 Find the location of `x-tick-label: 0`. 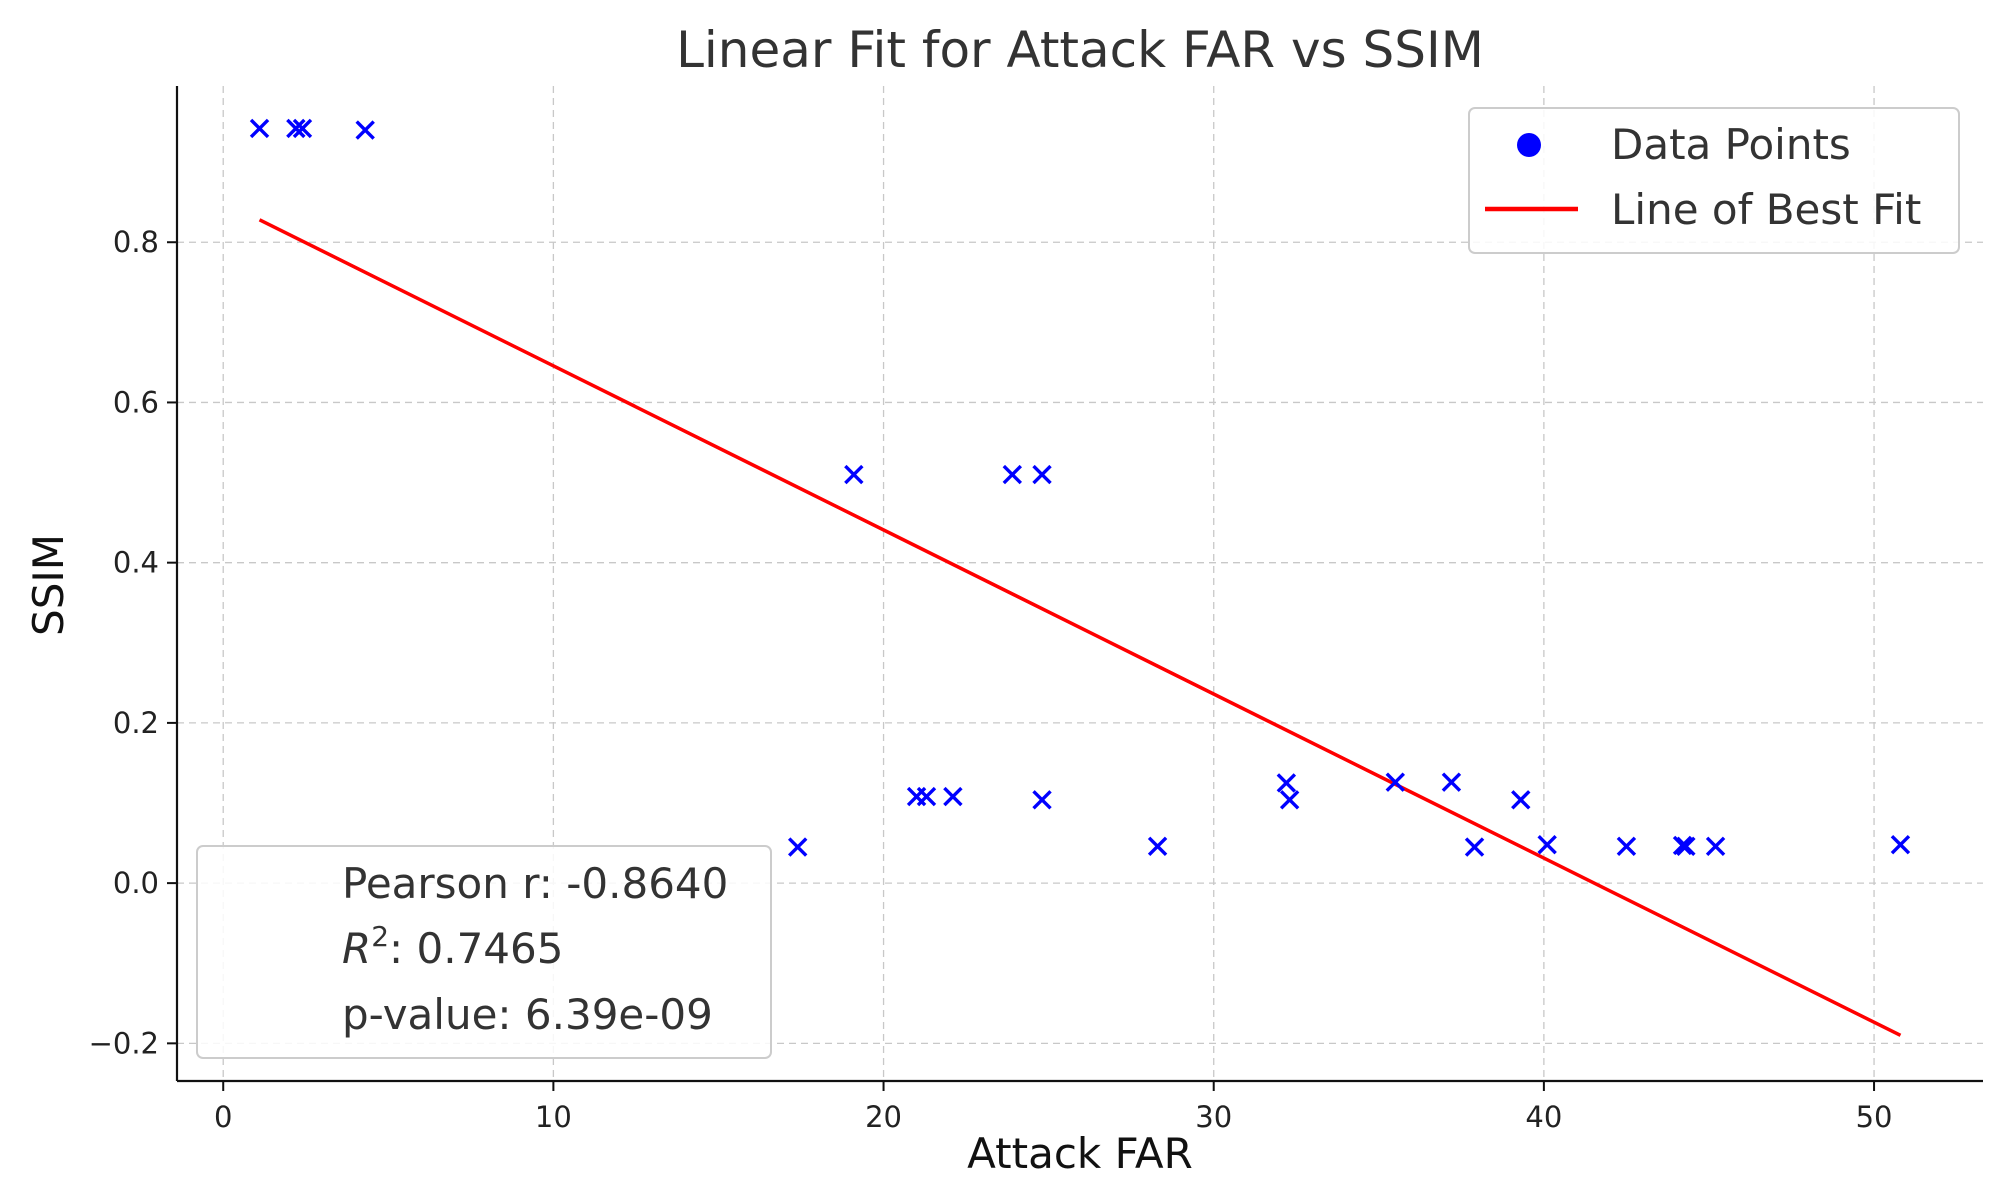

x-tick-label: 0 is located at coordinates (223, 1117).